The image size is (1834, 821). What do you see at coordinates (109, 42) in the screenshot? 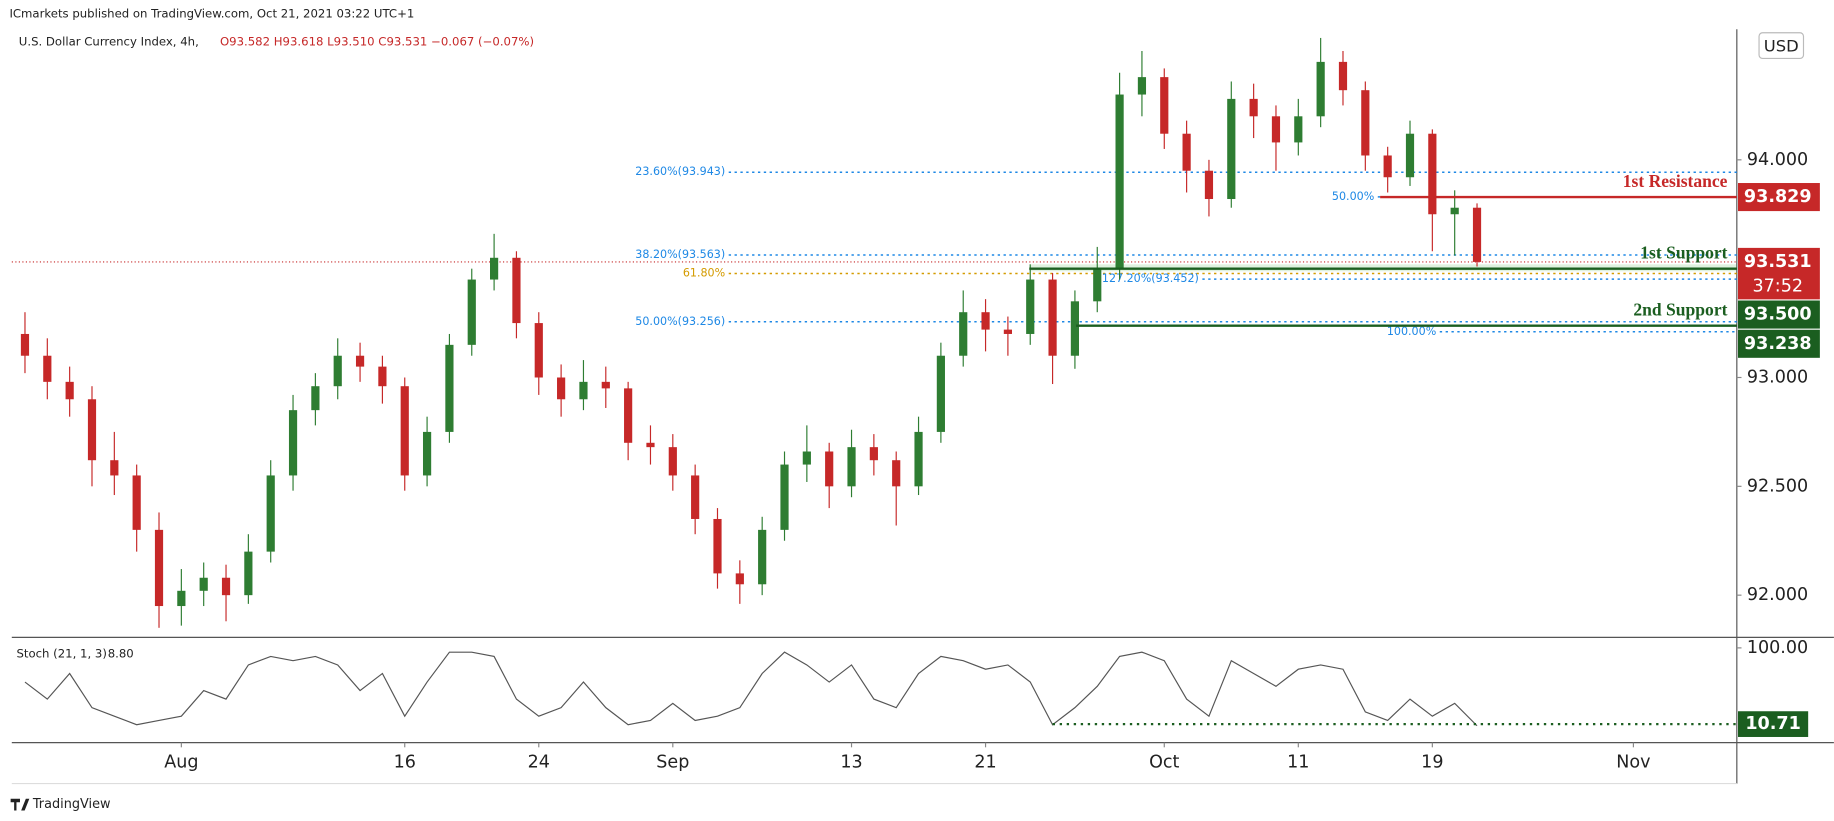
I see `series-title: U.S. Dollar Currency Index, 4h,` at bounding box center [109, 42].